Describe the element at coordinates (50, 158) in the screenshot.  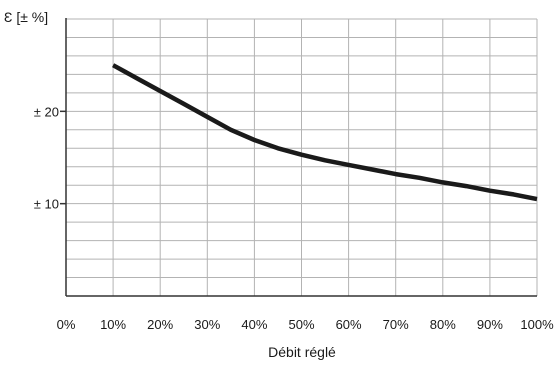
I see `y-tick-labels: ± 10 ± 20` at that location.